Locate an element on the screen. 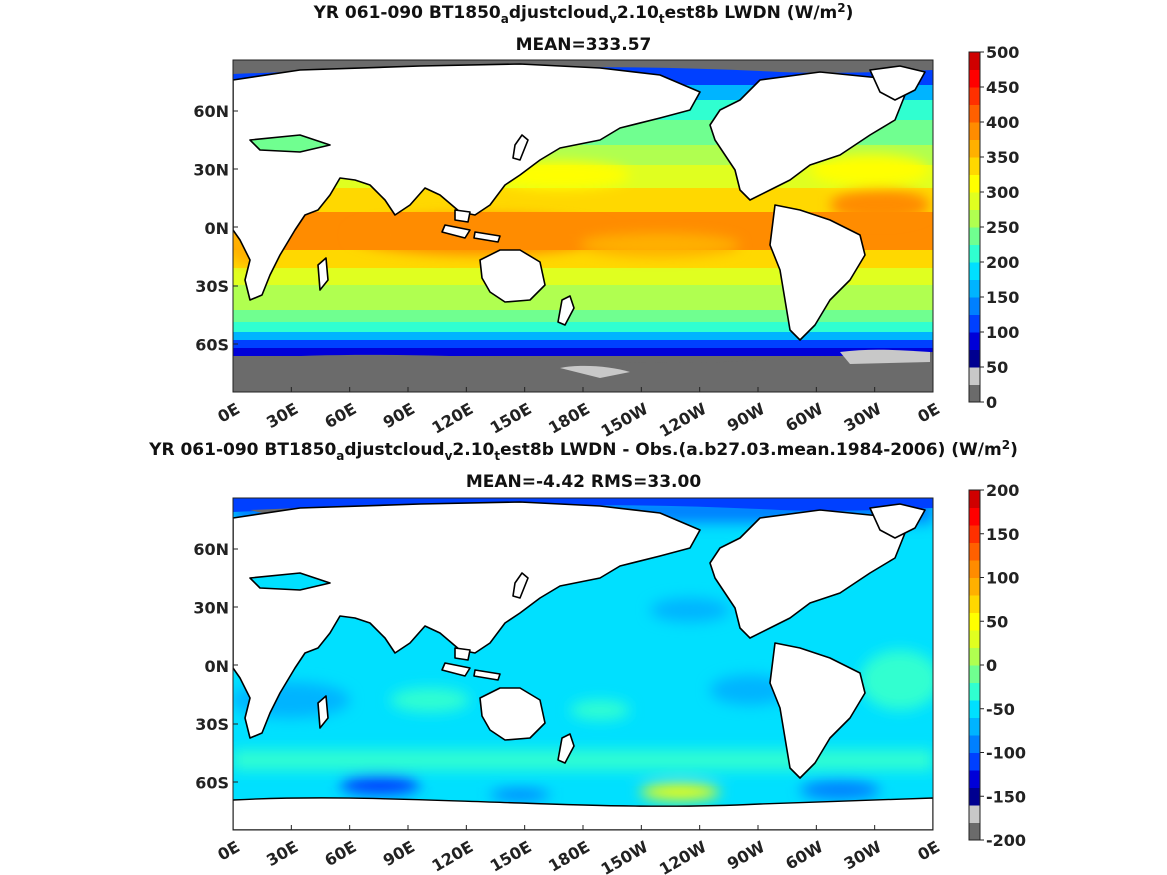 Image resolution: width=1167 pixels, height=875 pixels. lon-label-150e: 150E is located at coordinates (511, 418).